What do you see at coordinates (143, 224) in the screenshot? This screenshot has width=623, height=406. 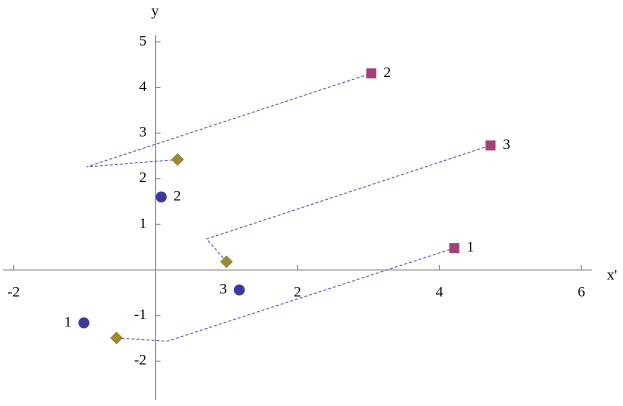 I see `y-tick-label: 1` at bounding box center [143, 224].